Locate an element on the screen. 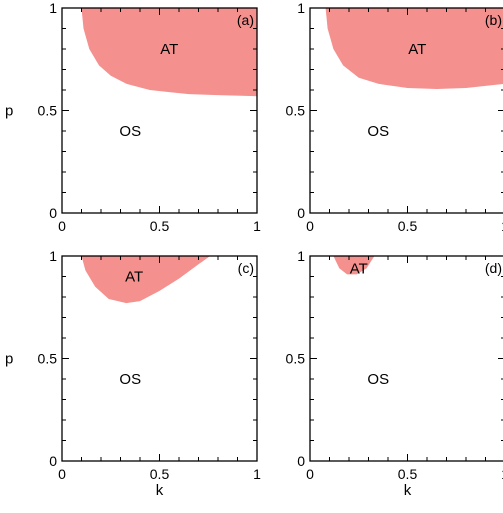  panel-tag: (b) is located at coordinates (493, 20).